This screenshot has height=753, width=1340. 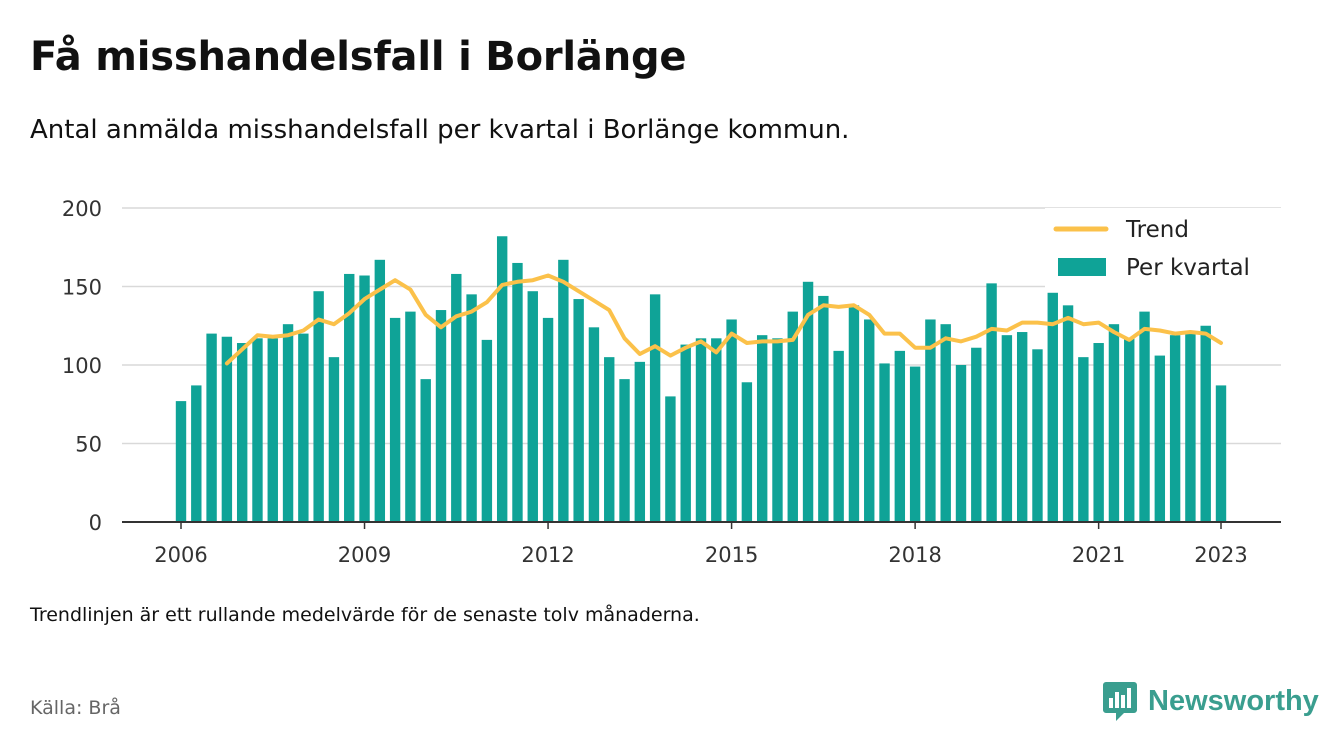 I want to click on legend: Trend Per kvartal, so click(x=1166, y=248).